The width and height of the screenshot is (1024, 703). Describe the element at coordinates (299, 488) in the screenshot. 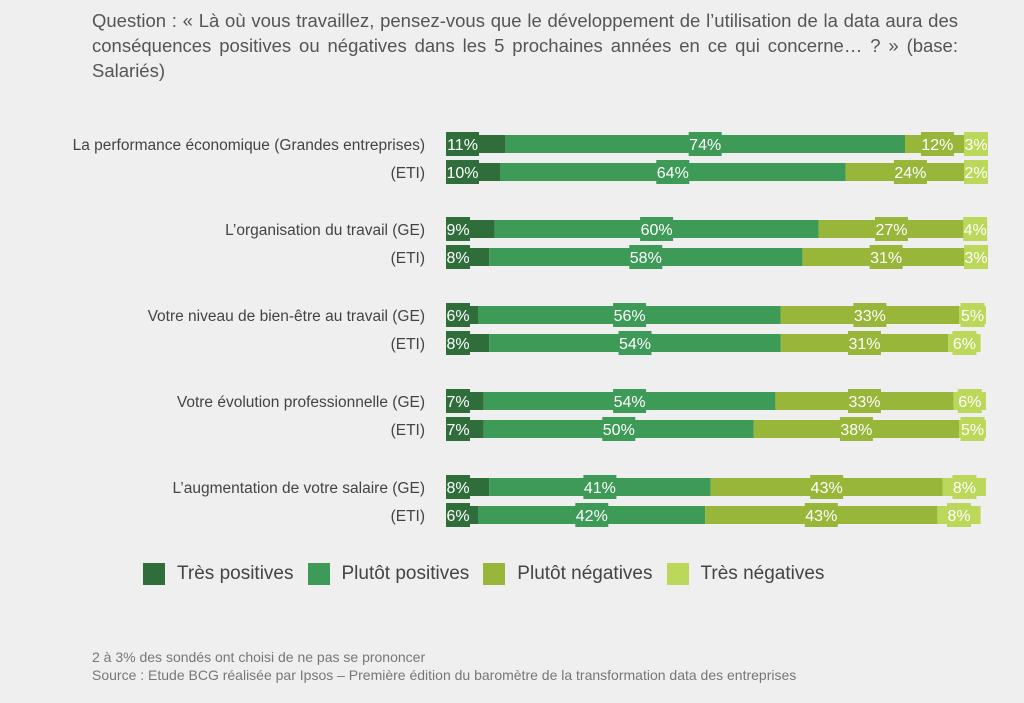

I see `category-label: L’augmentation de votre salaire (GE)` at that location.